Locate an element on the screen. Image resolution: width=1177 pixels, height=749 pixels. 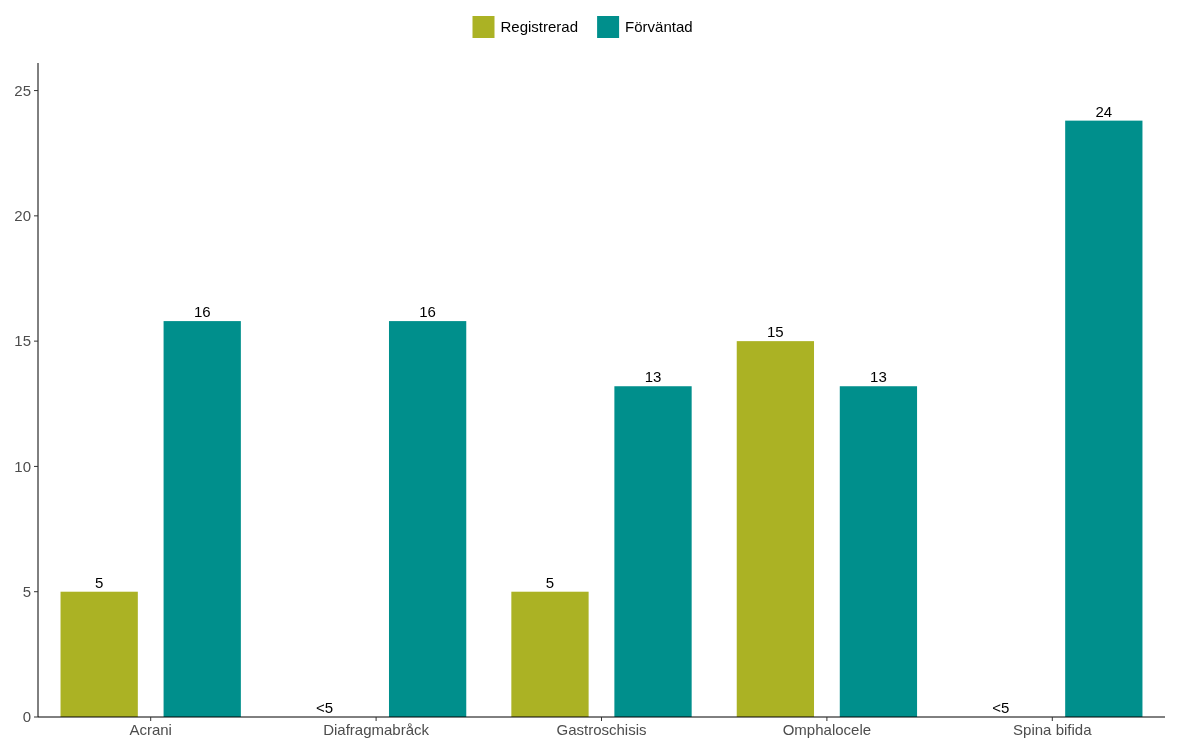
legend-label: Förväntad is located at coordinates (659, 27).